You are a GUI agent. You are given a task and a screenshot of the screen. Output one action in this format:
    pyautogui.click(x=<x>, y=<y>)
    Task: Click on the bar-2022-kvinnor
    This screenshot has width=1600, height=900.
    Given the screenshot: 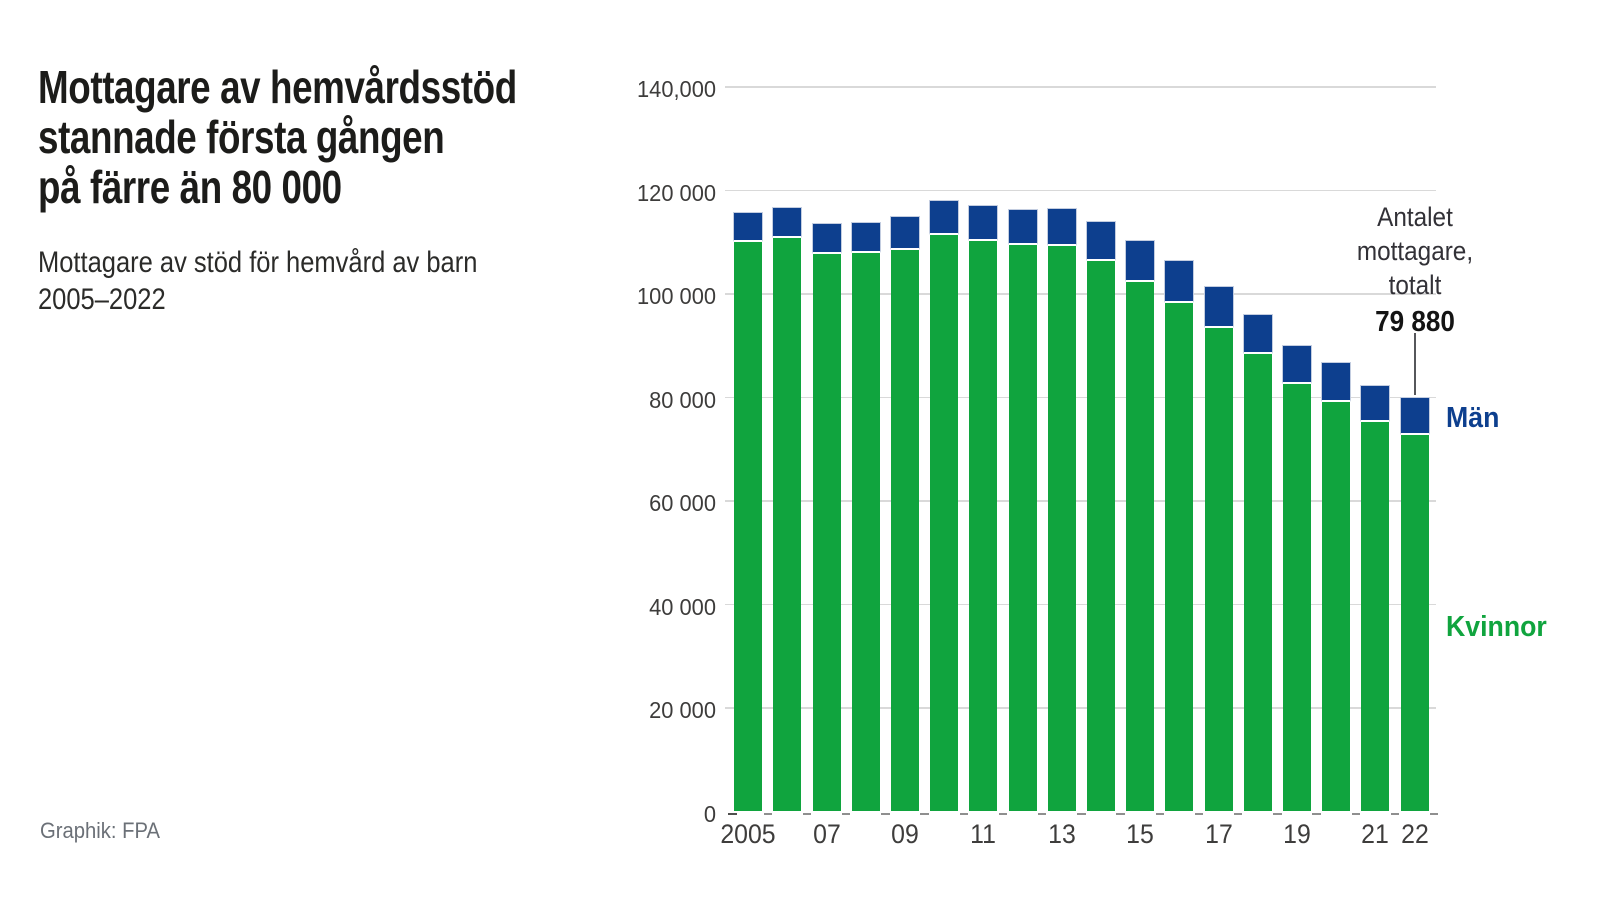 What is the action you would take?
    pyautogui.click(x=1414, y=622)
    